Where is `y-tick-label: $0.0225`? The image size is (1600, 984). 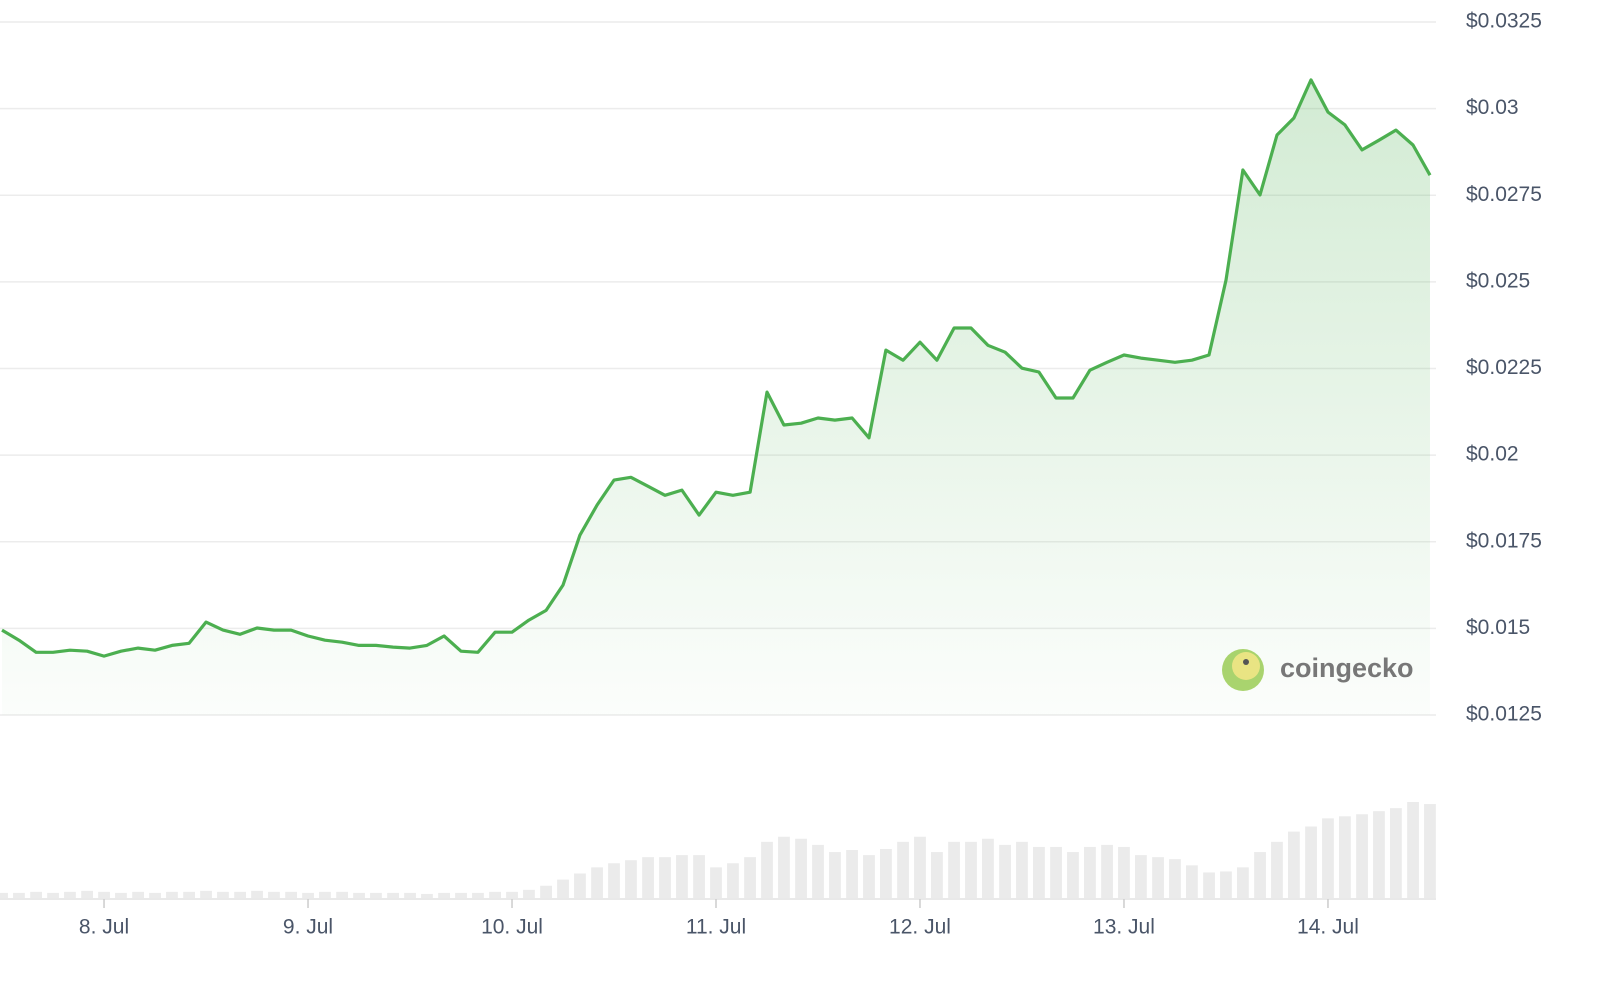 y-tick-label: $0.0225 is located at coordinates (1504, 367).